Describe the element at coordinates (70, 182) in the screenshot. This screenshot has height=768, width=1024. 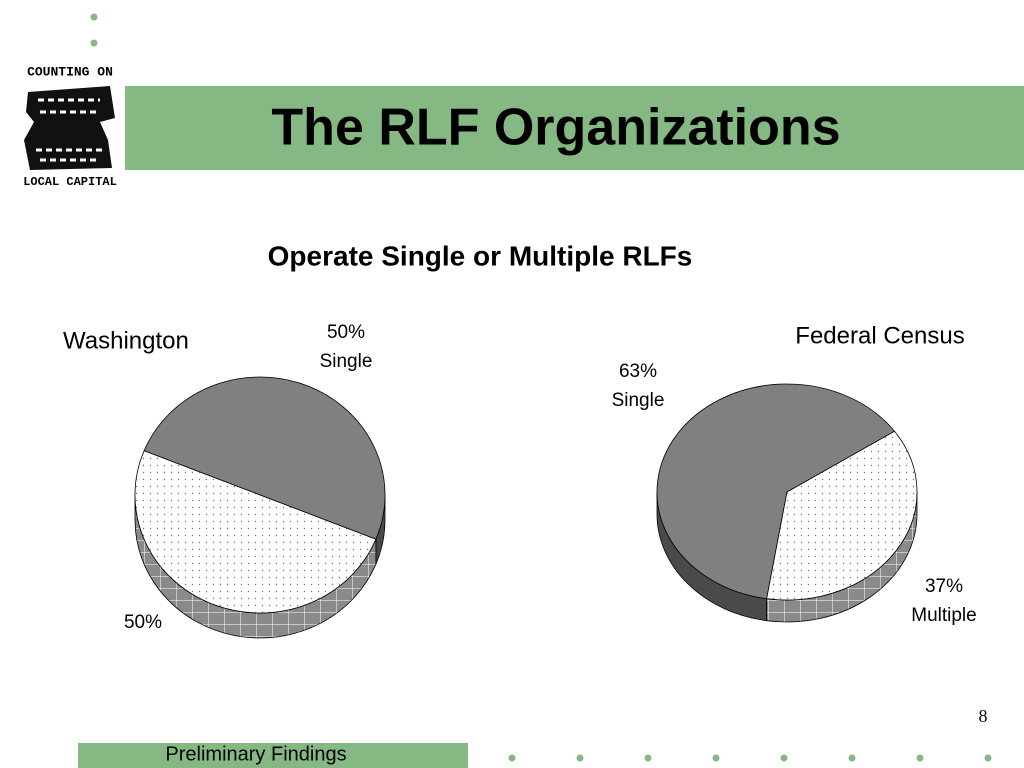
I see `logo-text: LOCAL CAPITAL` at that location.